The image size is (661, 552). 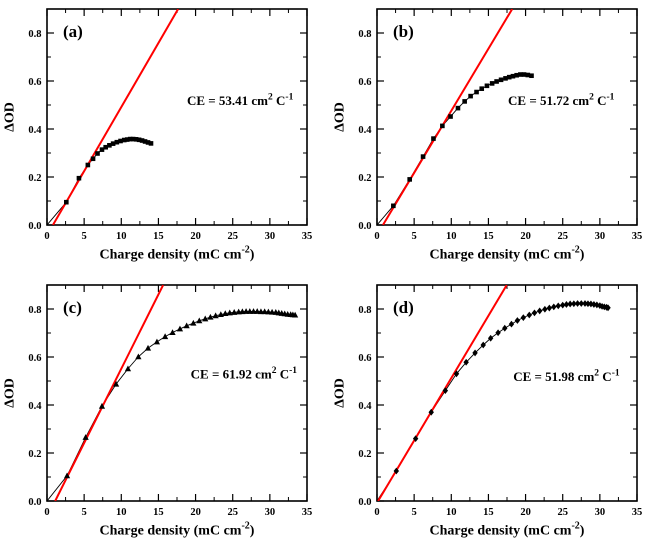 I want to click on x-tick-label: 10, so click(x=121, y=236).